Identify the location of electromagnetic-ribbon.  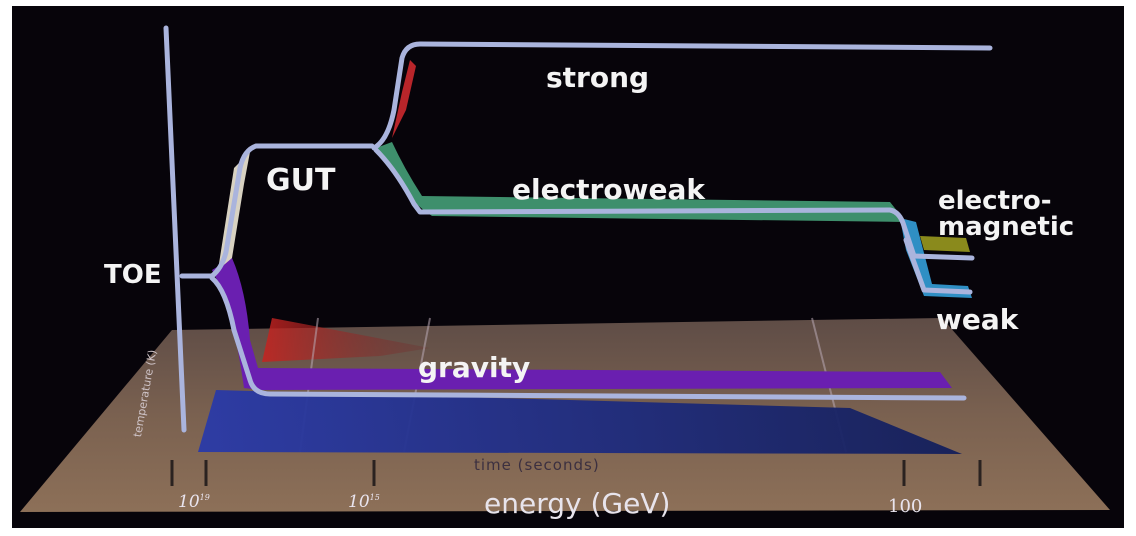
(945, 244).